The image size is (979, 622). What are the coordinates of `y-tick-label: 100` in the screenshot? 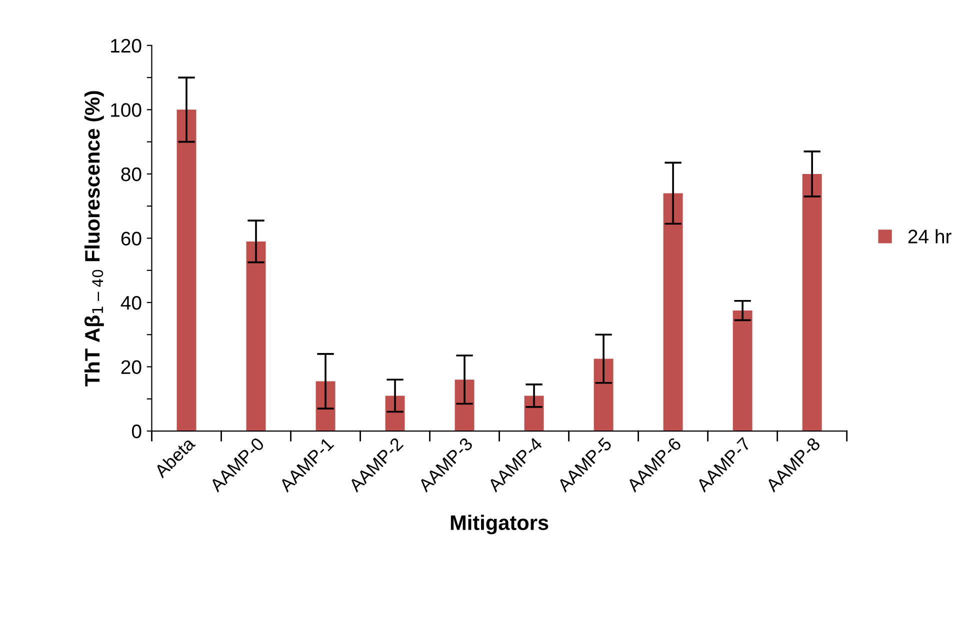 It's located at (126, 110).